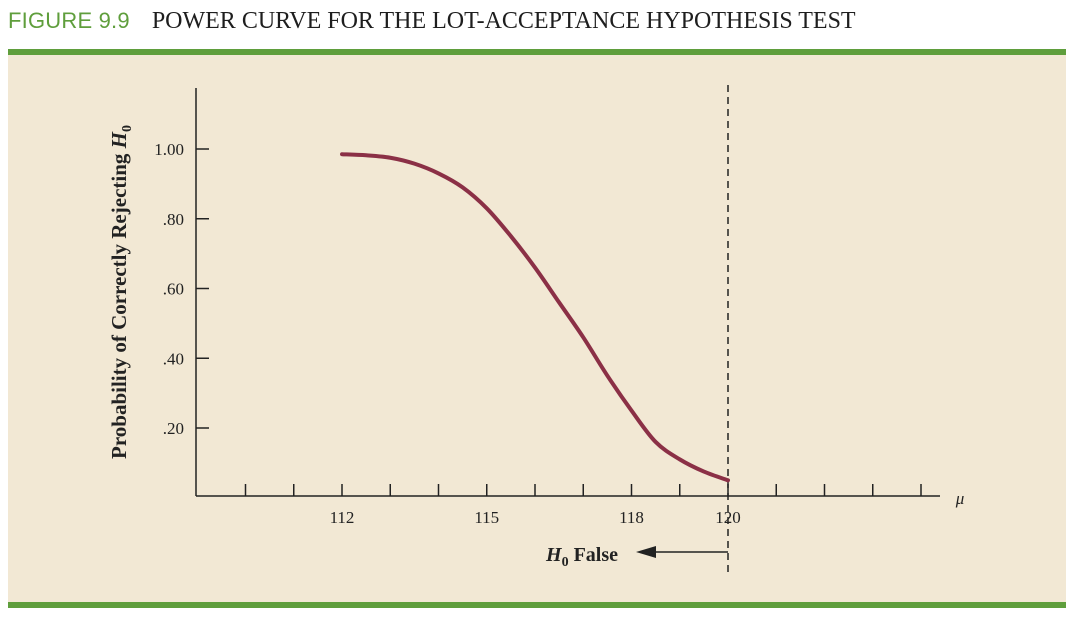  What do you see at coordinates (537, 52) in the screenshot?
I see `top-rule` at bounding box center [537, 52].